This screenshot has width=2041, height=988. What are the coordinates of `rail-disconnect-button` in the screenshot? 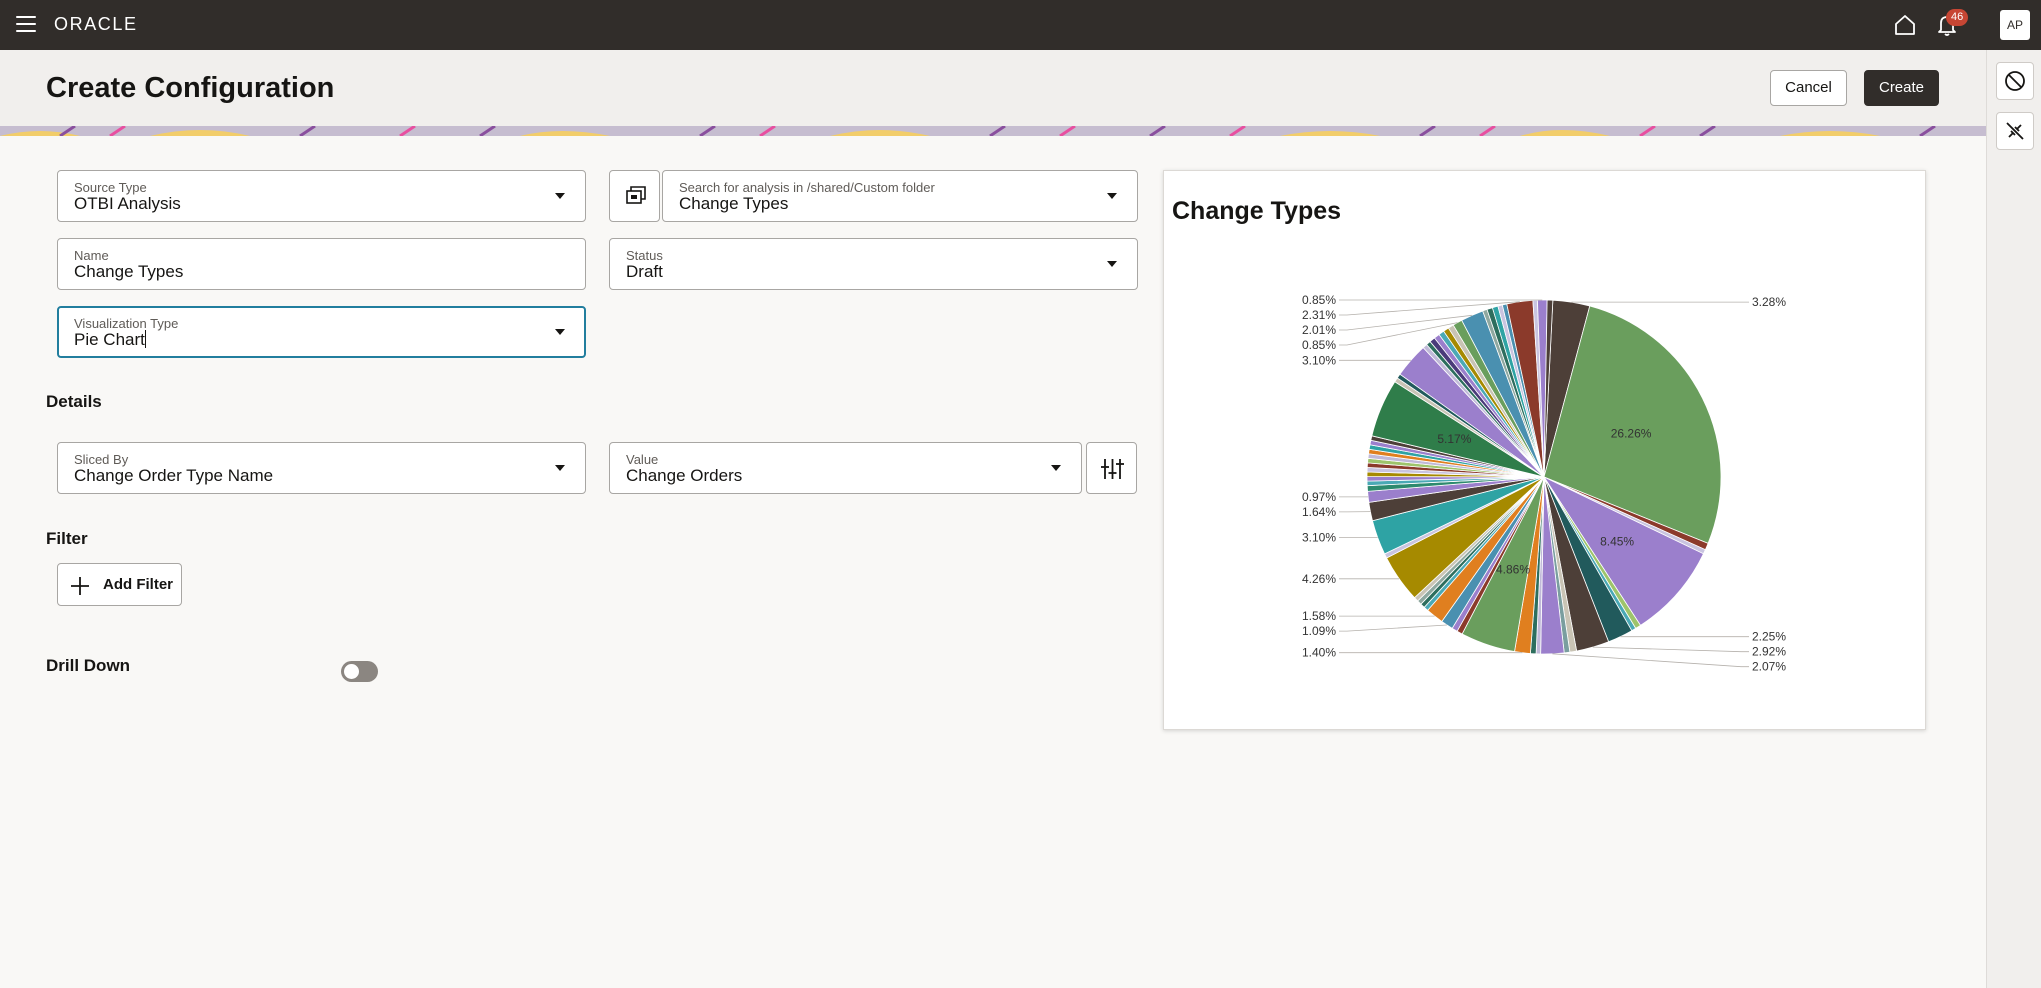 It's located at (2015, 131).